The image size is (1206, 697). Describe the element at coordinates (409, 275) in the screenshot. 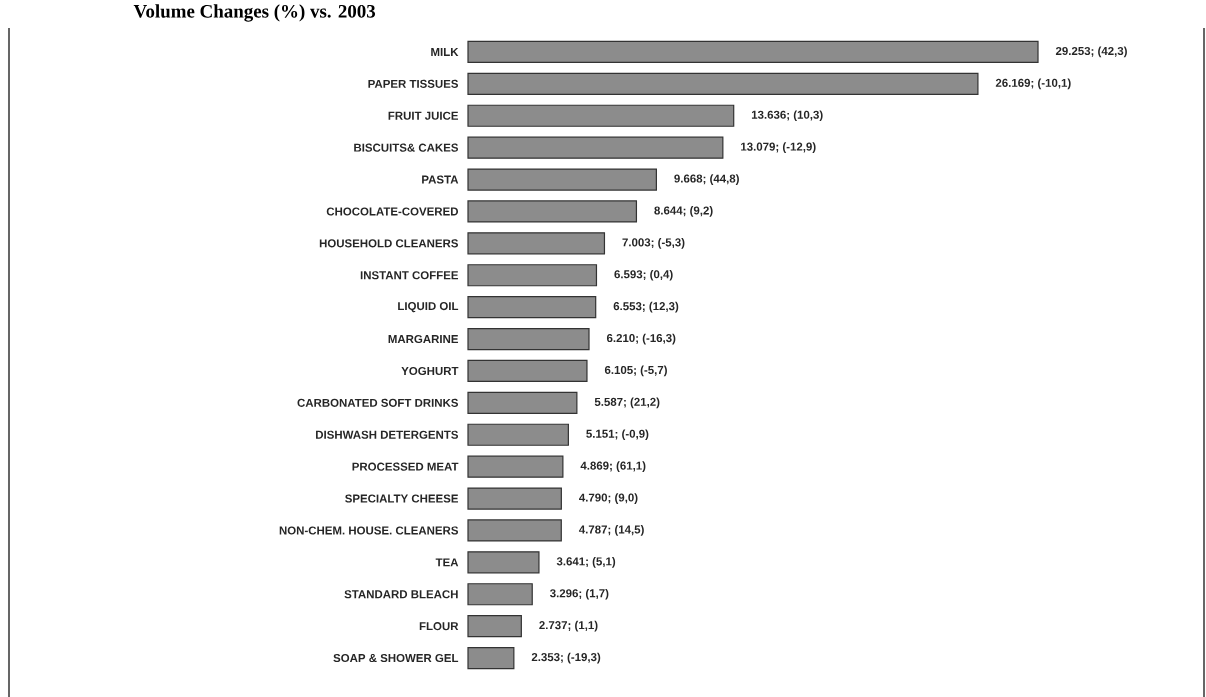

I see `y-tick-label: INSTANT COFFEE` at that location.